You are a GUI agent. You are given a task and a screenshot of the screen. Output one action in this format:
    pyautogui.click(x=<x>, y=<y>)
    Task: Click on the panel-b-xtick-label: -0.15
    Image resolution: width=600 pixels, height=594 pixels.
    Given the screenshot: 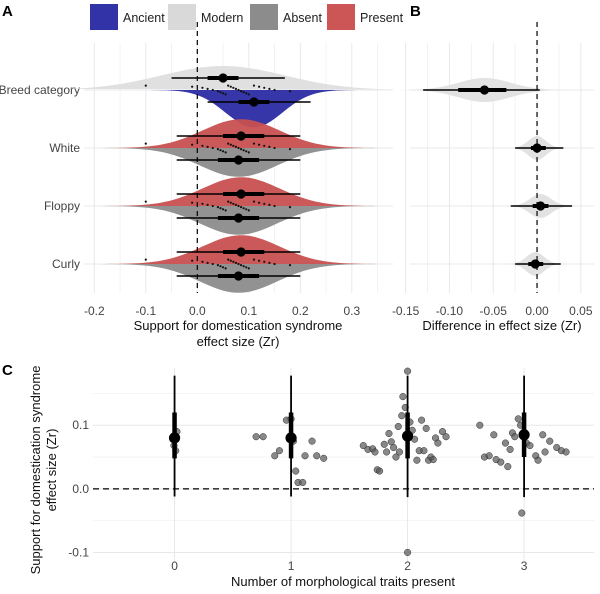 What is the action you would take?
    pyautogui.click(x=406, y=311)
    